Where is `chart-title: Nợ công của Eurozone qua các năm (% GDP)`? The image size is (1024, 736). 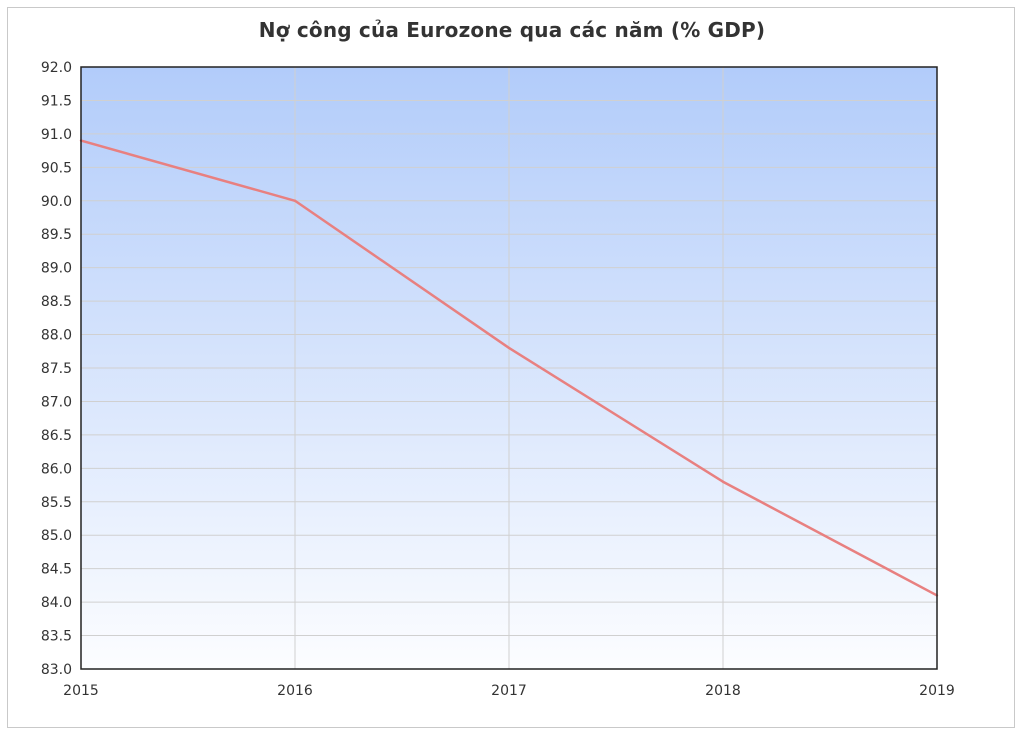 chart-title: Nợ công của Eurozone qua các năm (% GDP) is located at coordinates (512, 30).